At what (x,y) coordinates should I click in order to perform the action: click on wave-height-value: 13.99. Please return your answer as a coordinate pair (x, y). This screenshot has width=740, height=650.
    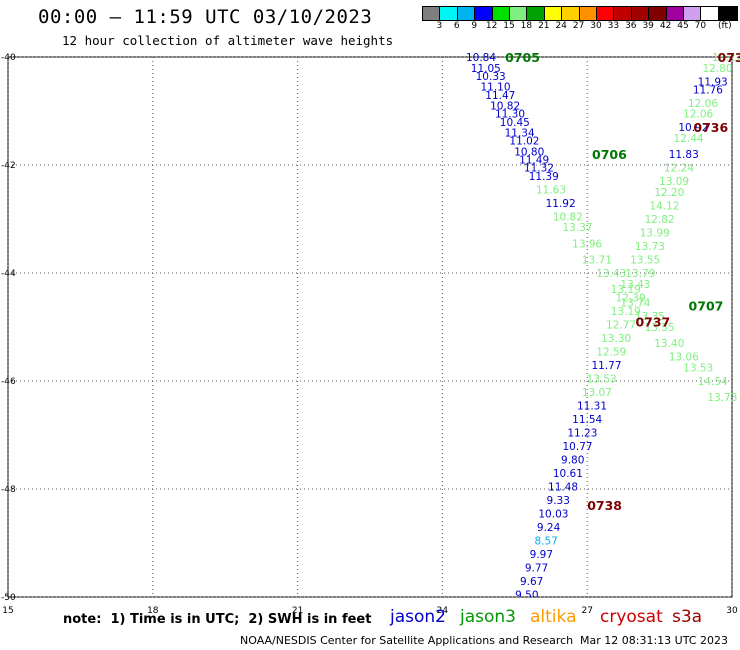
    Looking at the image, I should click on (655, 234).